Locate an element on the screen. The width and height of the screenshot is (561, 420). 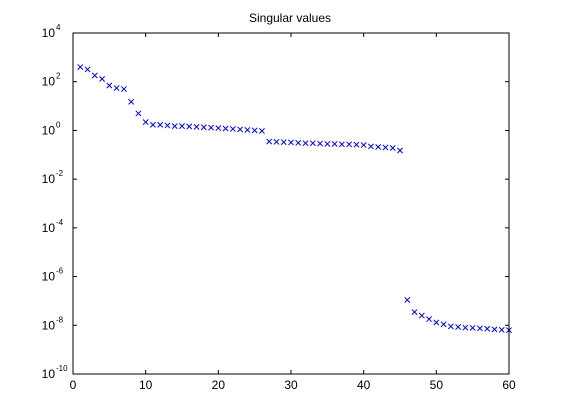
x-tick-label: 30 is located at coordinates (291, 385).